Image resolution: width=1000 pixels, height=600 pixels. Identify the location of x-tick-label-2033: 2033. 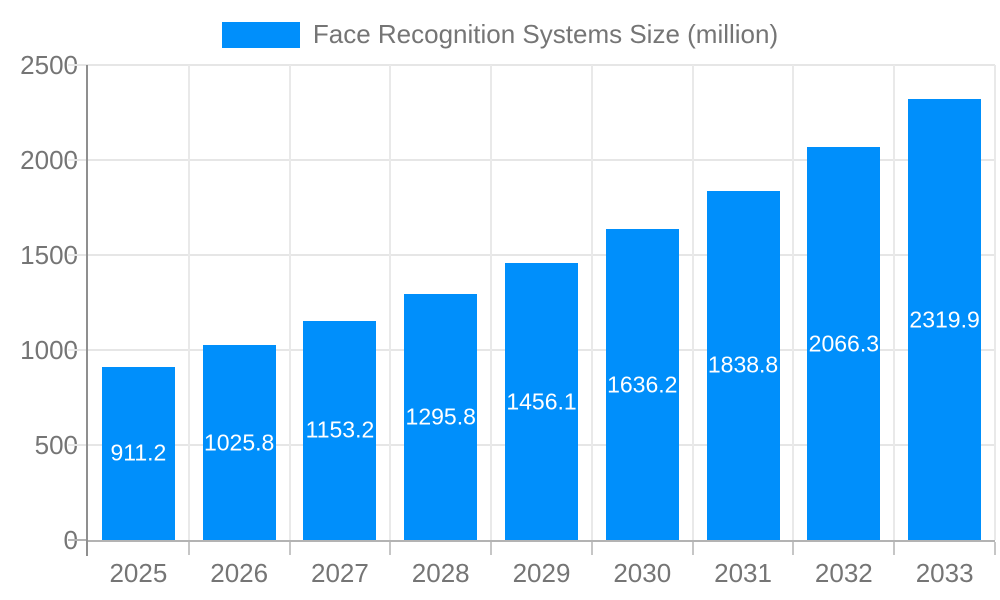
(944, 573).